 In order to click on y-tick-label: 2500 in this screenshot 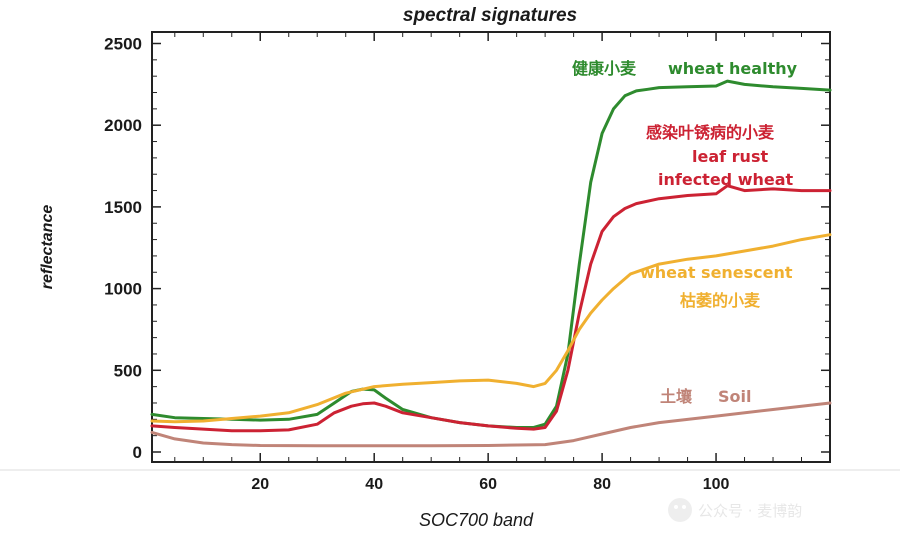, I will do `click(123, 44)`.